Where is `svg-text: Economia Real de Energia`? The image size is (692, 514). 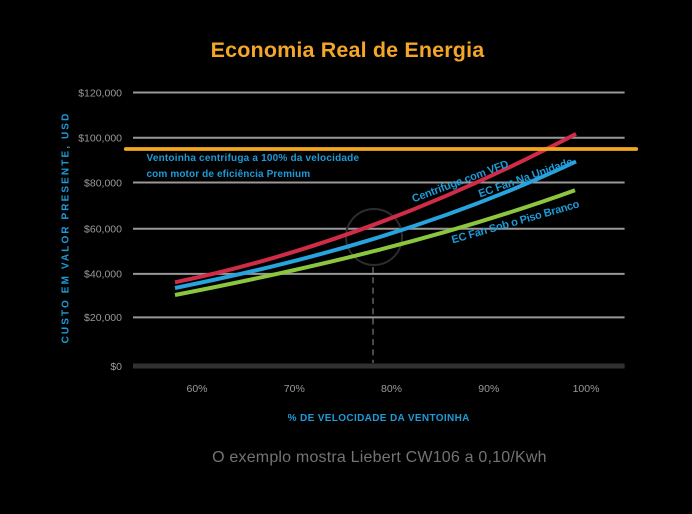 svg-text: Economia Real de Energia is located at coordinates (348, 50).